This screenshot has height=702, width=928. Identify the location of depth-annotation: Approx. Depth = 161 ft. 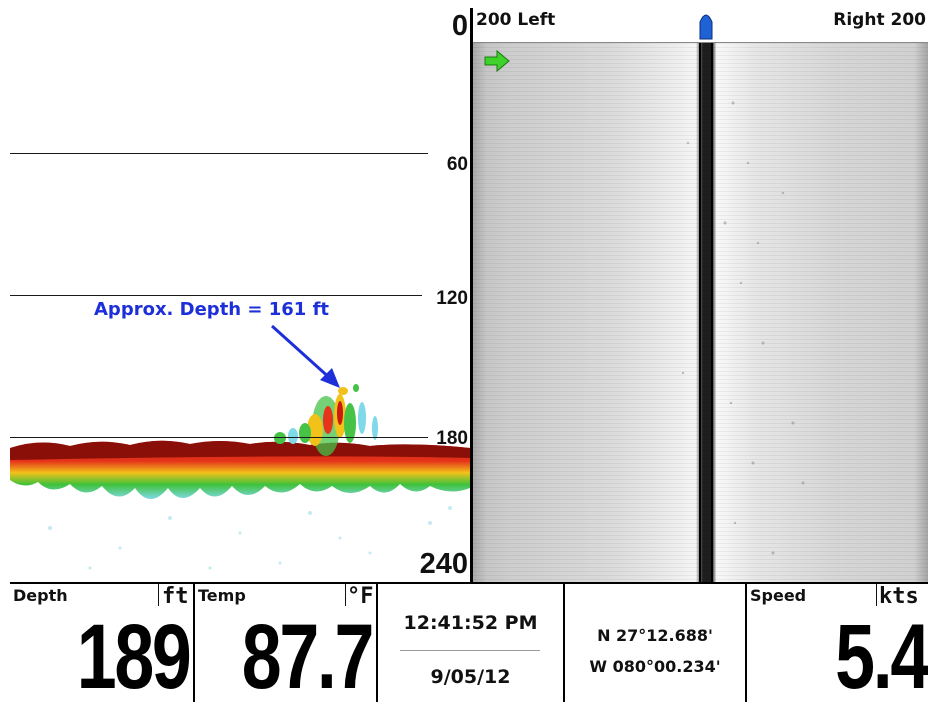
(211, 309).